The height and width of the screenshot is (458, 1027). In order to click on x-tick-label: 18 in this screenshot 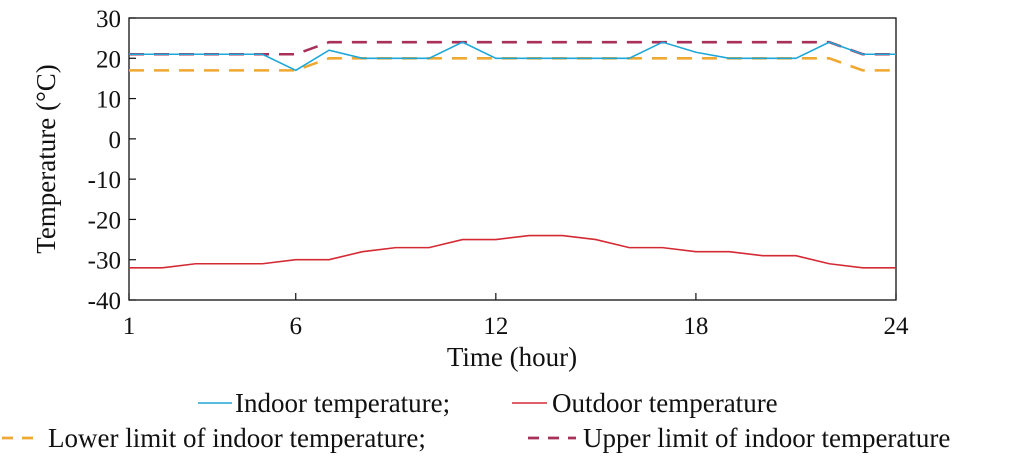, I will do `click(695, 326)`.